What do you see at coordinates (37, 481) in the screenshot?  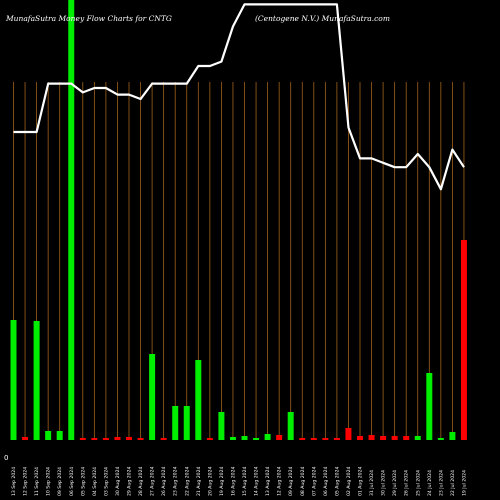 I see `x-tick-label: 11 Sep 2024` at bounding box center [37, 481].